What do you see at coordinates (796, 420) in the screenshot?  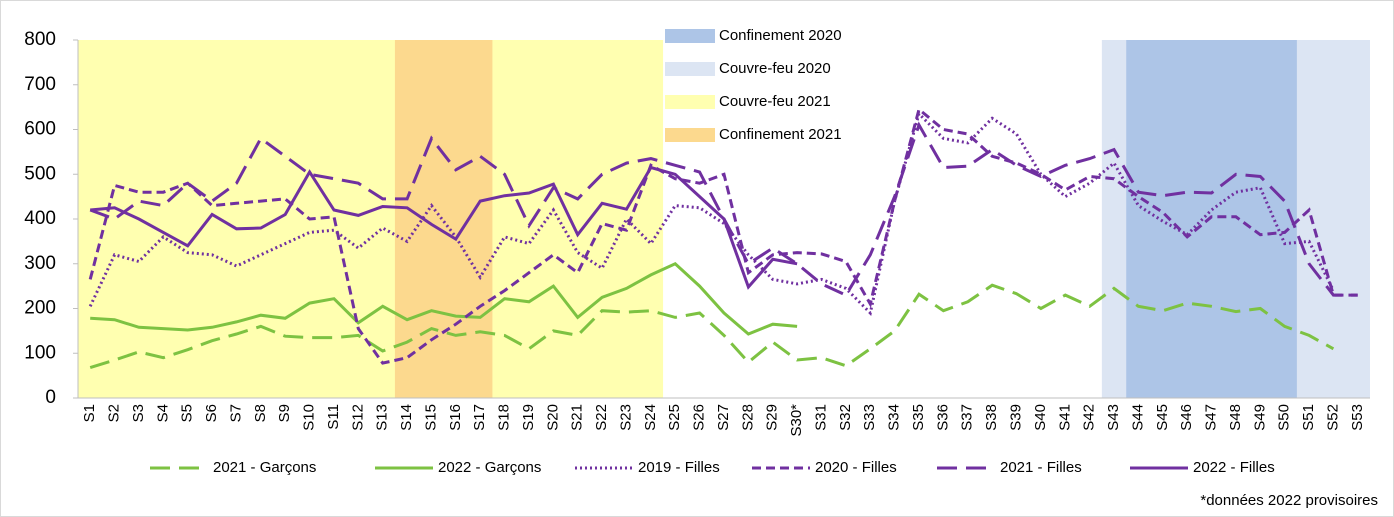 I see `x-tick-label: S30*` at bounding box center [796, 420].